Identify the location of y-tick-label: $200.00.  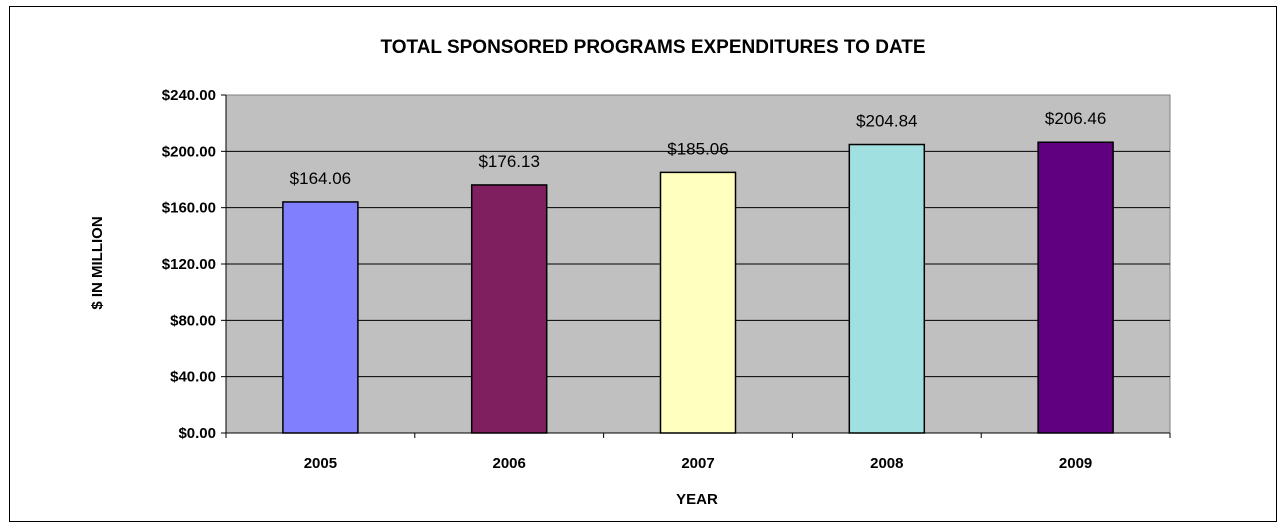
(189, 151).